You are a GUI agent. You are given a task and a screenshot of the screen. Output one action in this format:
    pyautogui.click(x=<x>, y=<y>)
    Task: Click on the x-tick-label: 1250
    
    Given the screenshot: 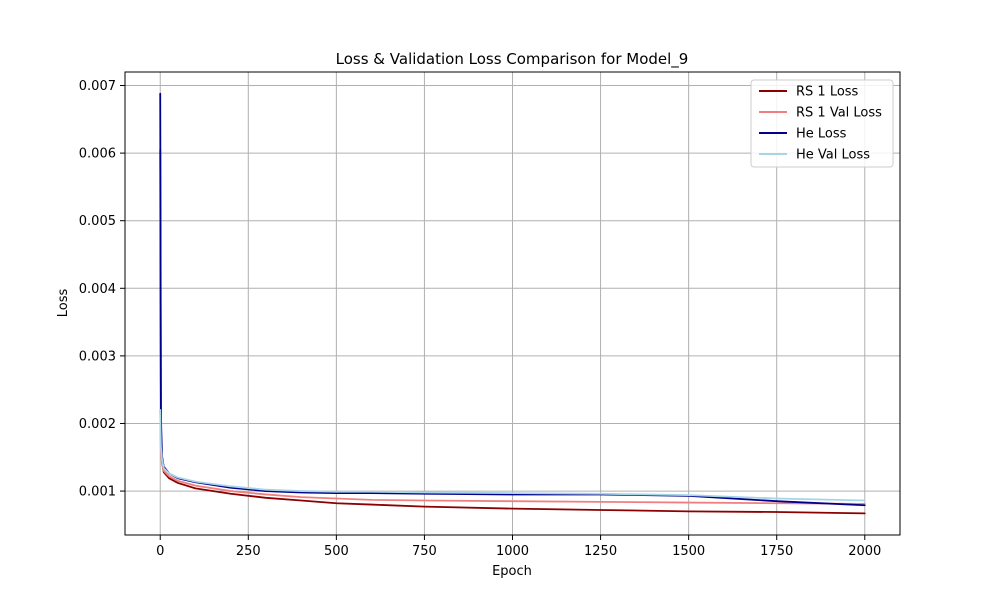 What is the action you would take?
    pyautogui.click(x=600, y=551)
    